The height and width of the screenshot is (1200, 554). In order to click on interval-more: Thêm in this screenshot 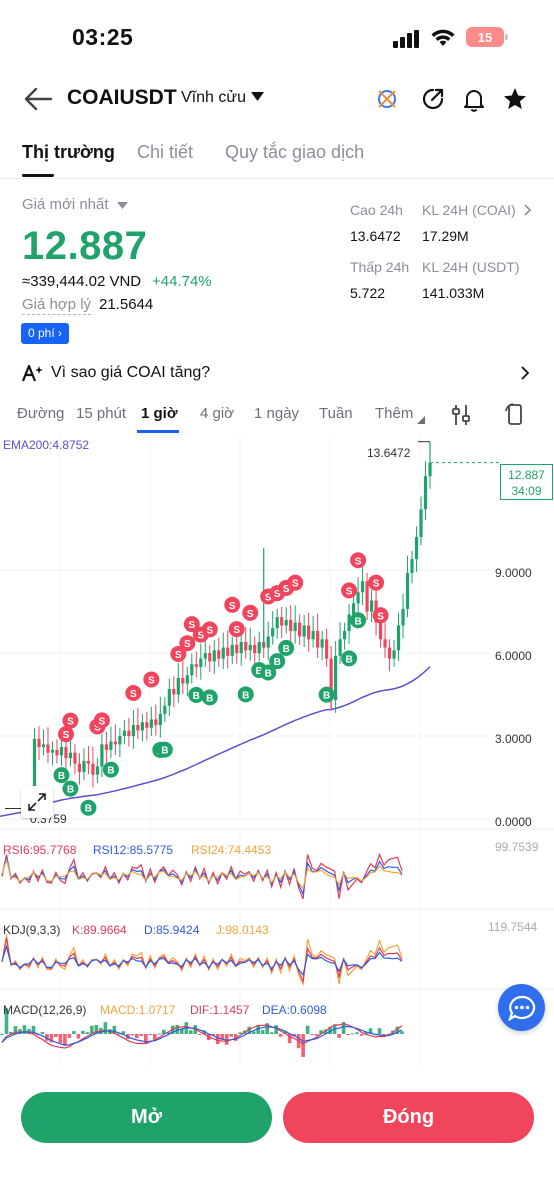, I will do `click(394, 413)`.